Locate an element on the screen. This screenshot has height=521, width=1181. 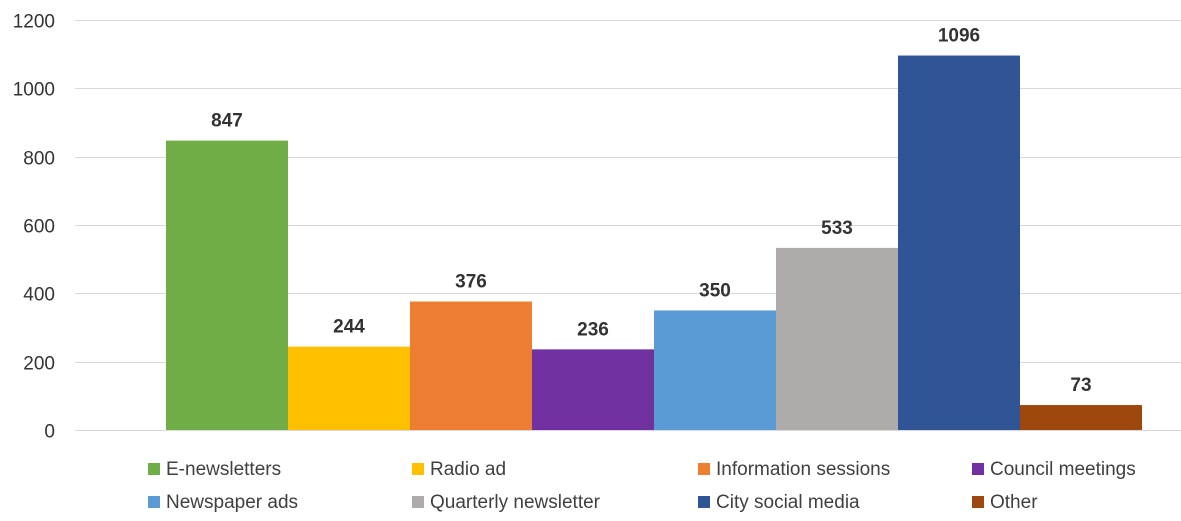
data-label: 73 is located at coordinates (1080, 385).